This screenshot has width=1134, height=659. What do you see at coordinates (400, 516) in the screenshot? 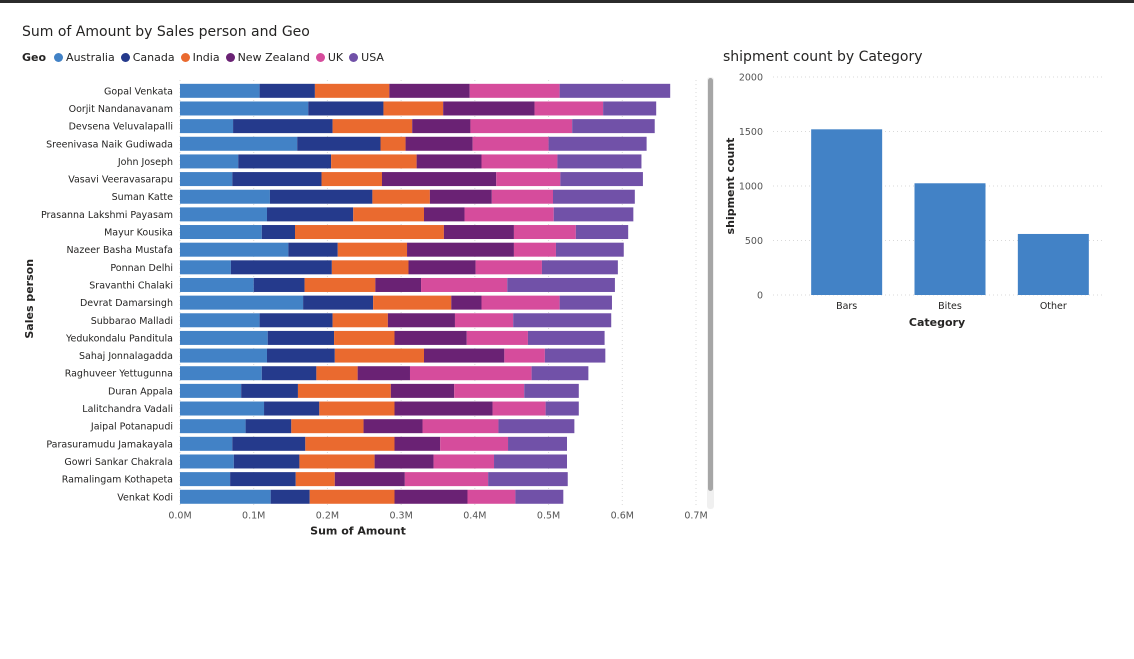
I see `x-tick-label: 0.3M` at bounding box center [400, 516].